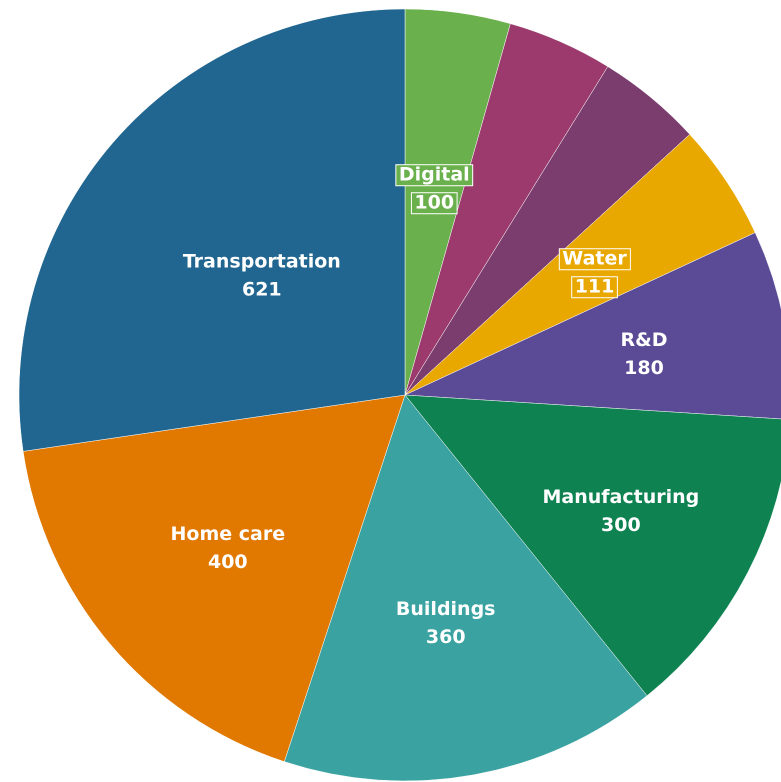 The height and width of the screenshot is (782, 781). I want to click on pie-label-manufacturing: Manufacturing 300, so click(621, 511).